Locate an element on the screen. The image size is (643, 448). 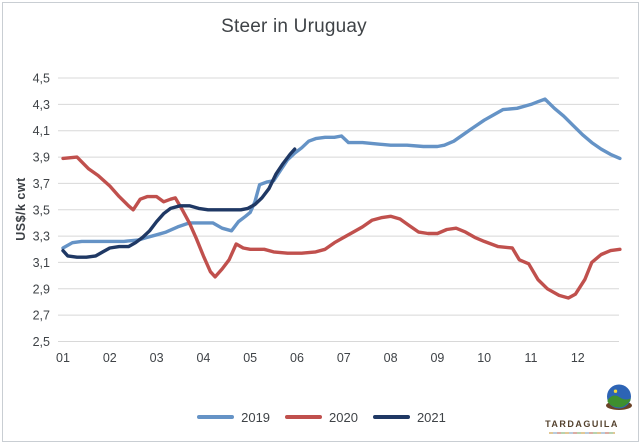
logo-subtext-dots is located at coordinates (582, 433).